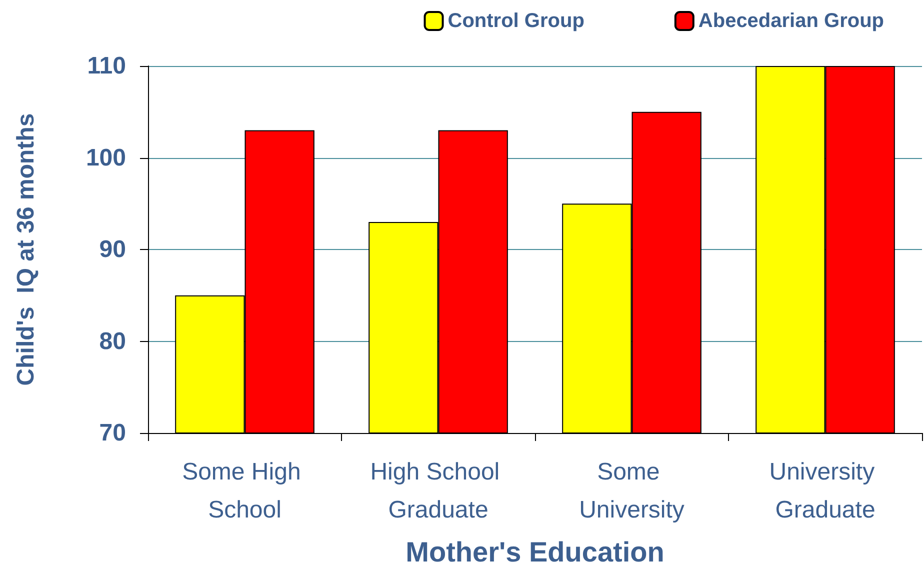 Image resolution: width=924 pixels, height=571 pixels. What do you see at coordinates (516, 21) in the screenshot?
I see `legend-label: Control Group` at bounding box center [516, 21].